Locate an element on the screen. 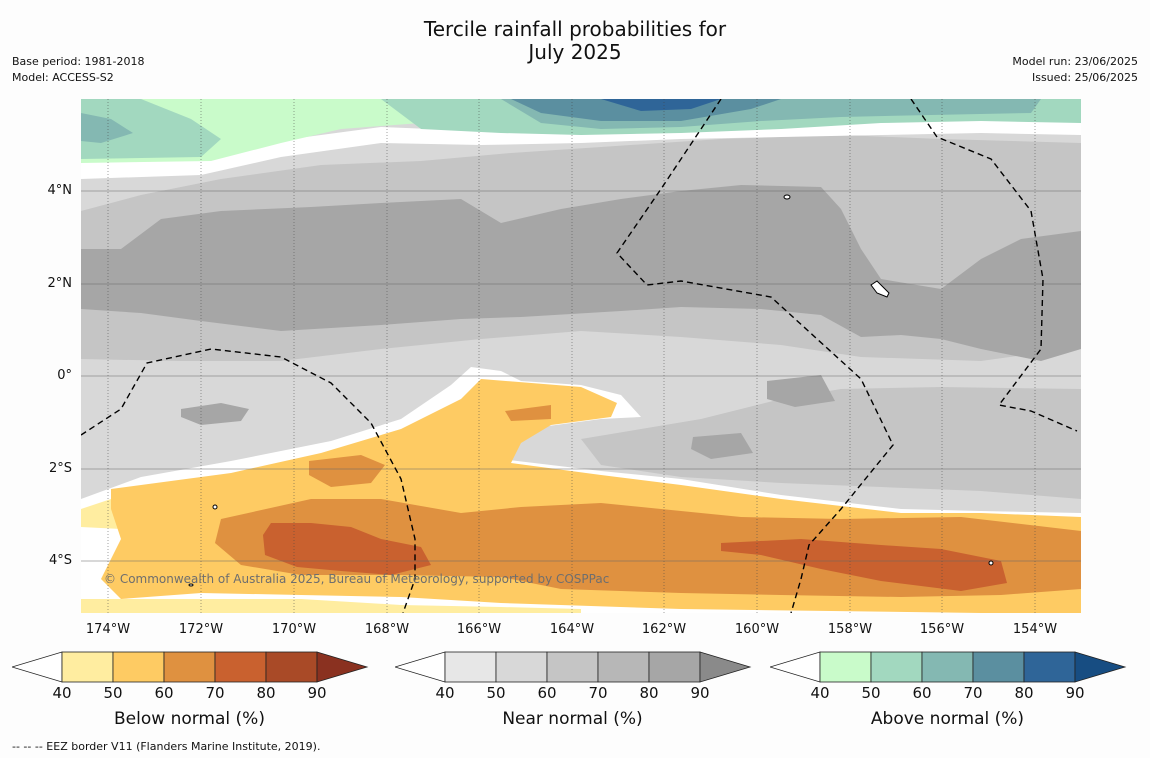  longitude-tick: 156°W is located at coordinates (942, 629).